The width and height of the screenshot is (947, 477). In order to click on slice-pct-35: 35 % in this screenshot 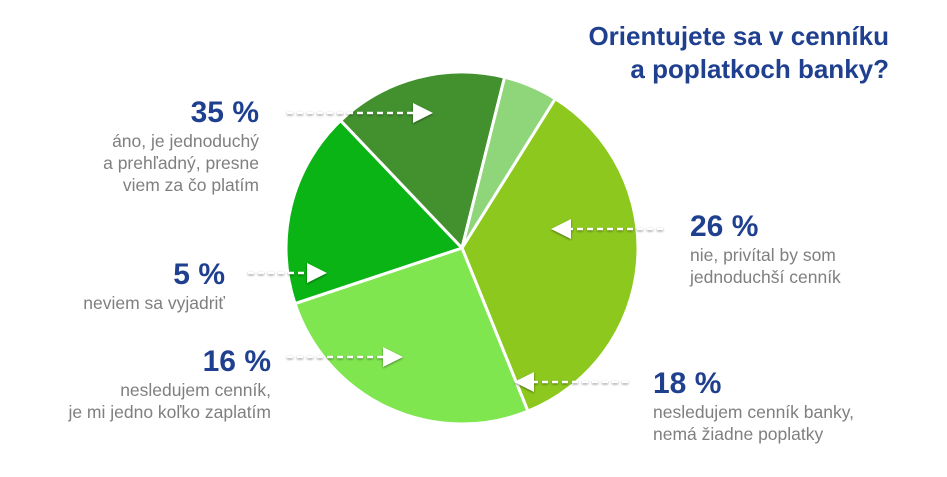, I will do `click(224, 112)`.